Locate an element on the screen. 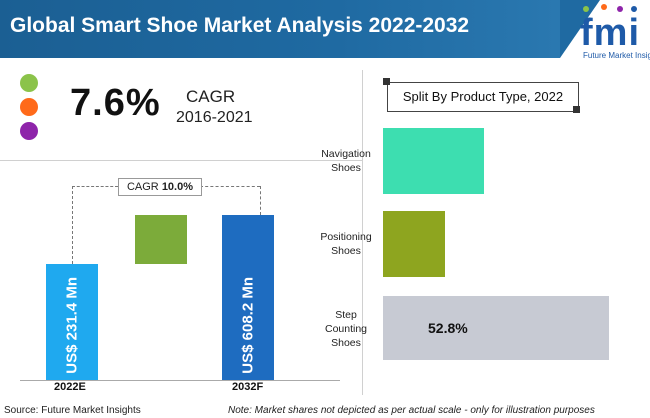 The height and width of the screenshot is (418, 650). y-tick-positioning: Positioning Shoes is located at coordinates (346, 244).